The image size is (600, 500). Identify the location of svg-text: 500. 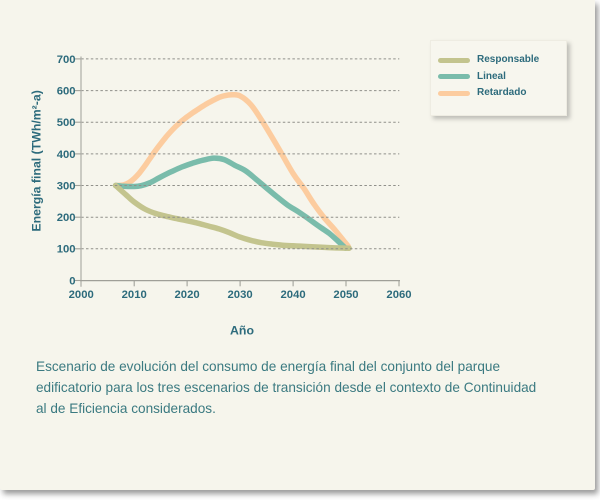
(66, 123).